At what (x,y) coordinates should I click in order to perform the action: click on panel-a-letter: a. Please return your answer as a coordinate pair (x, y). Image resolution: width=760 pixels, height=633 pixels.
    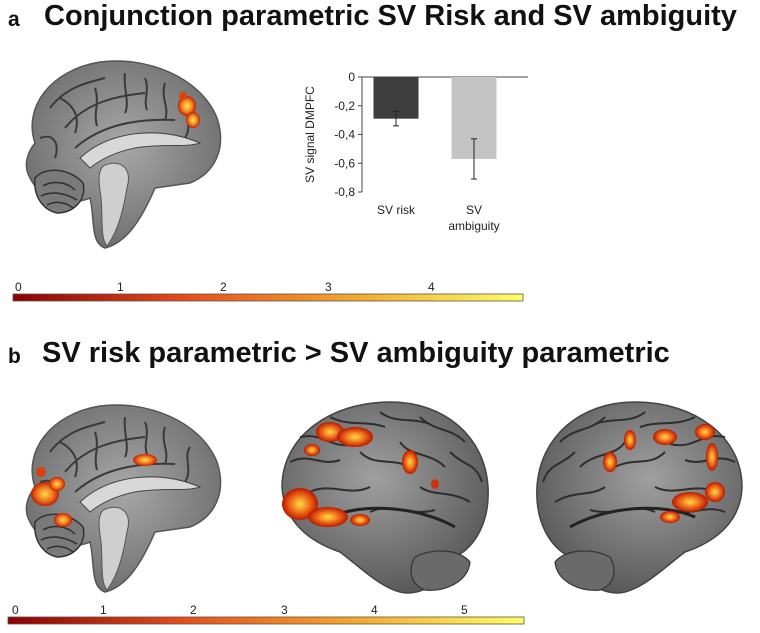
    Looking at the image, I should click on (14, 19).